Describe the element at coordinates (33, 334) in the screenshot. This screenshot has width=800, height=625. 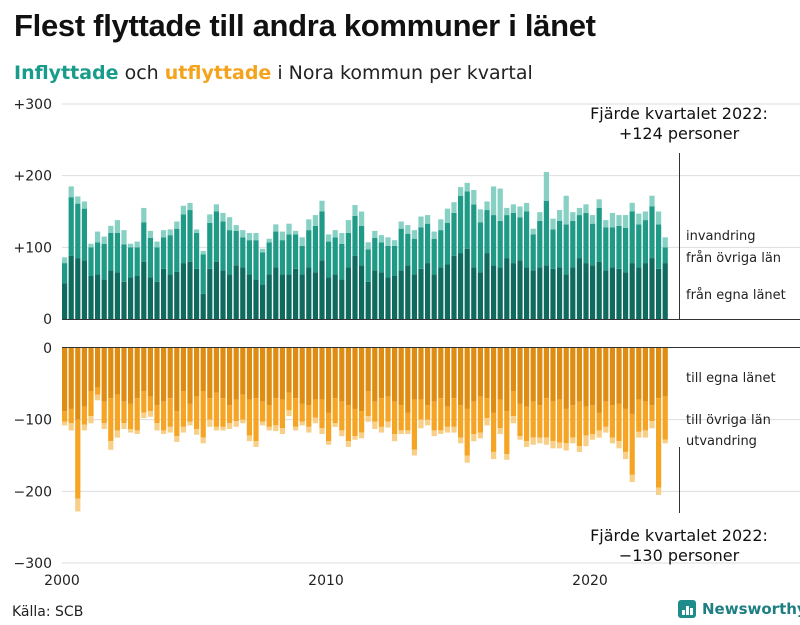
I see `y-tick-labels: −300 −200 −100 0 +100 +200 +300 0` at that location.